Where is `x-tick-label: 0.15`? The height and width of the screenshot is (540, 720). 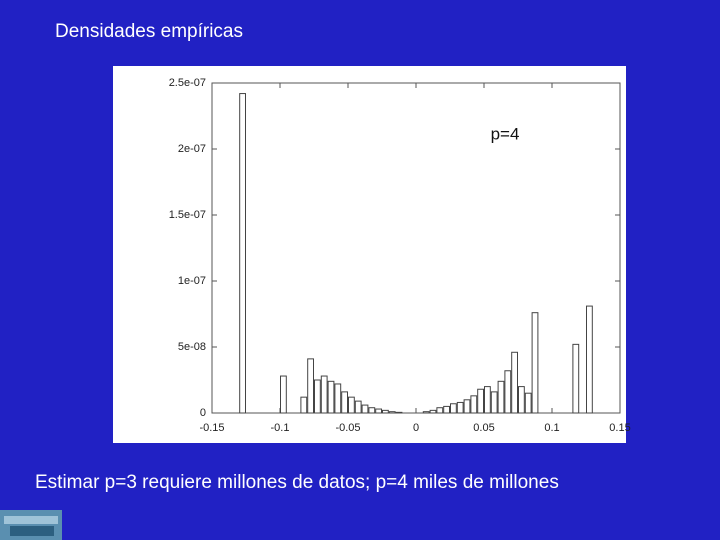 x-tick-label: 0.15 is located at coordinates (619, 428).